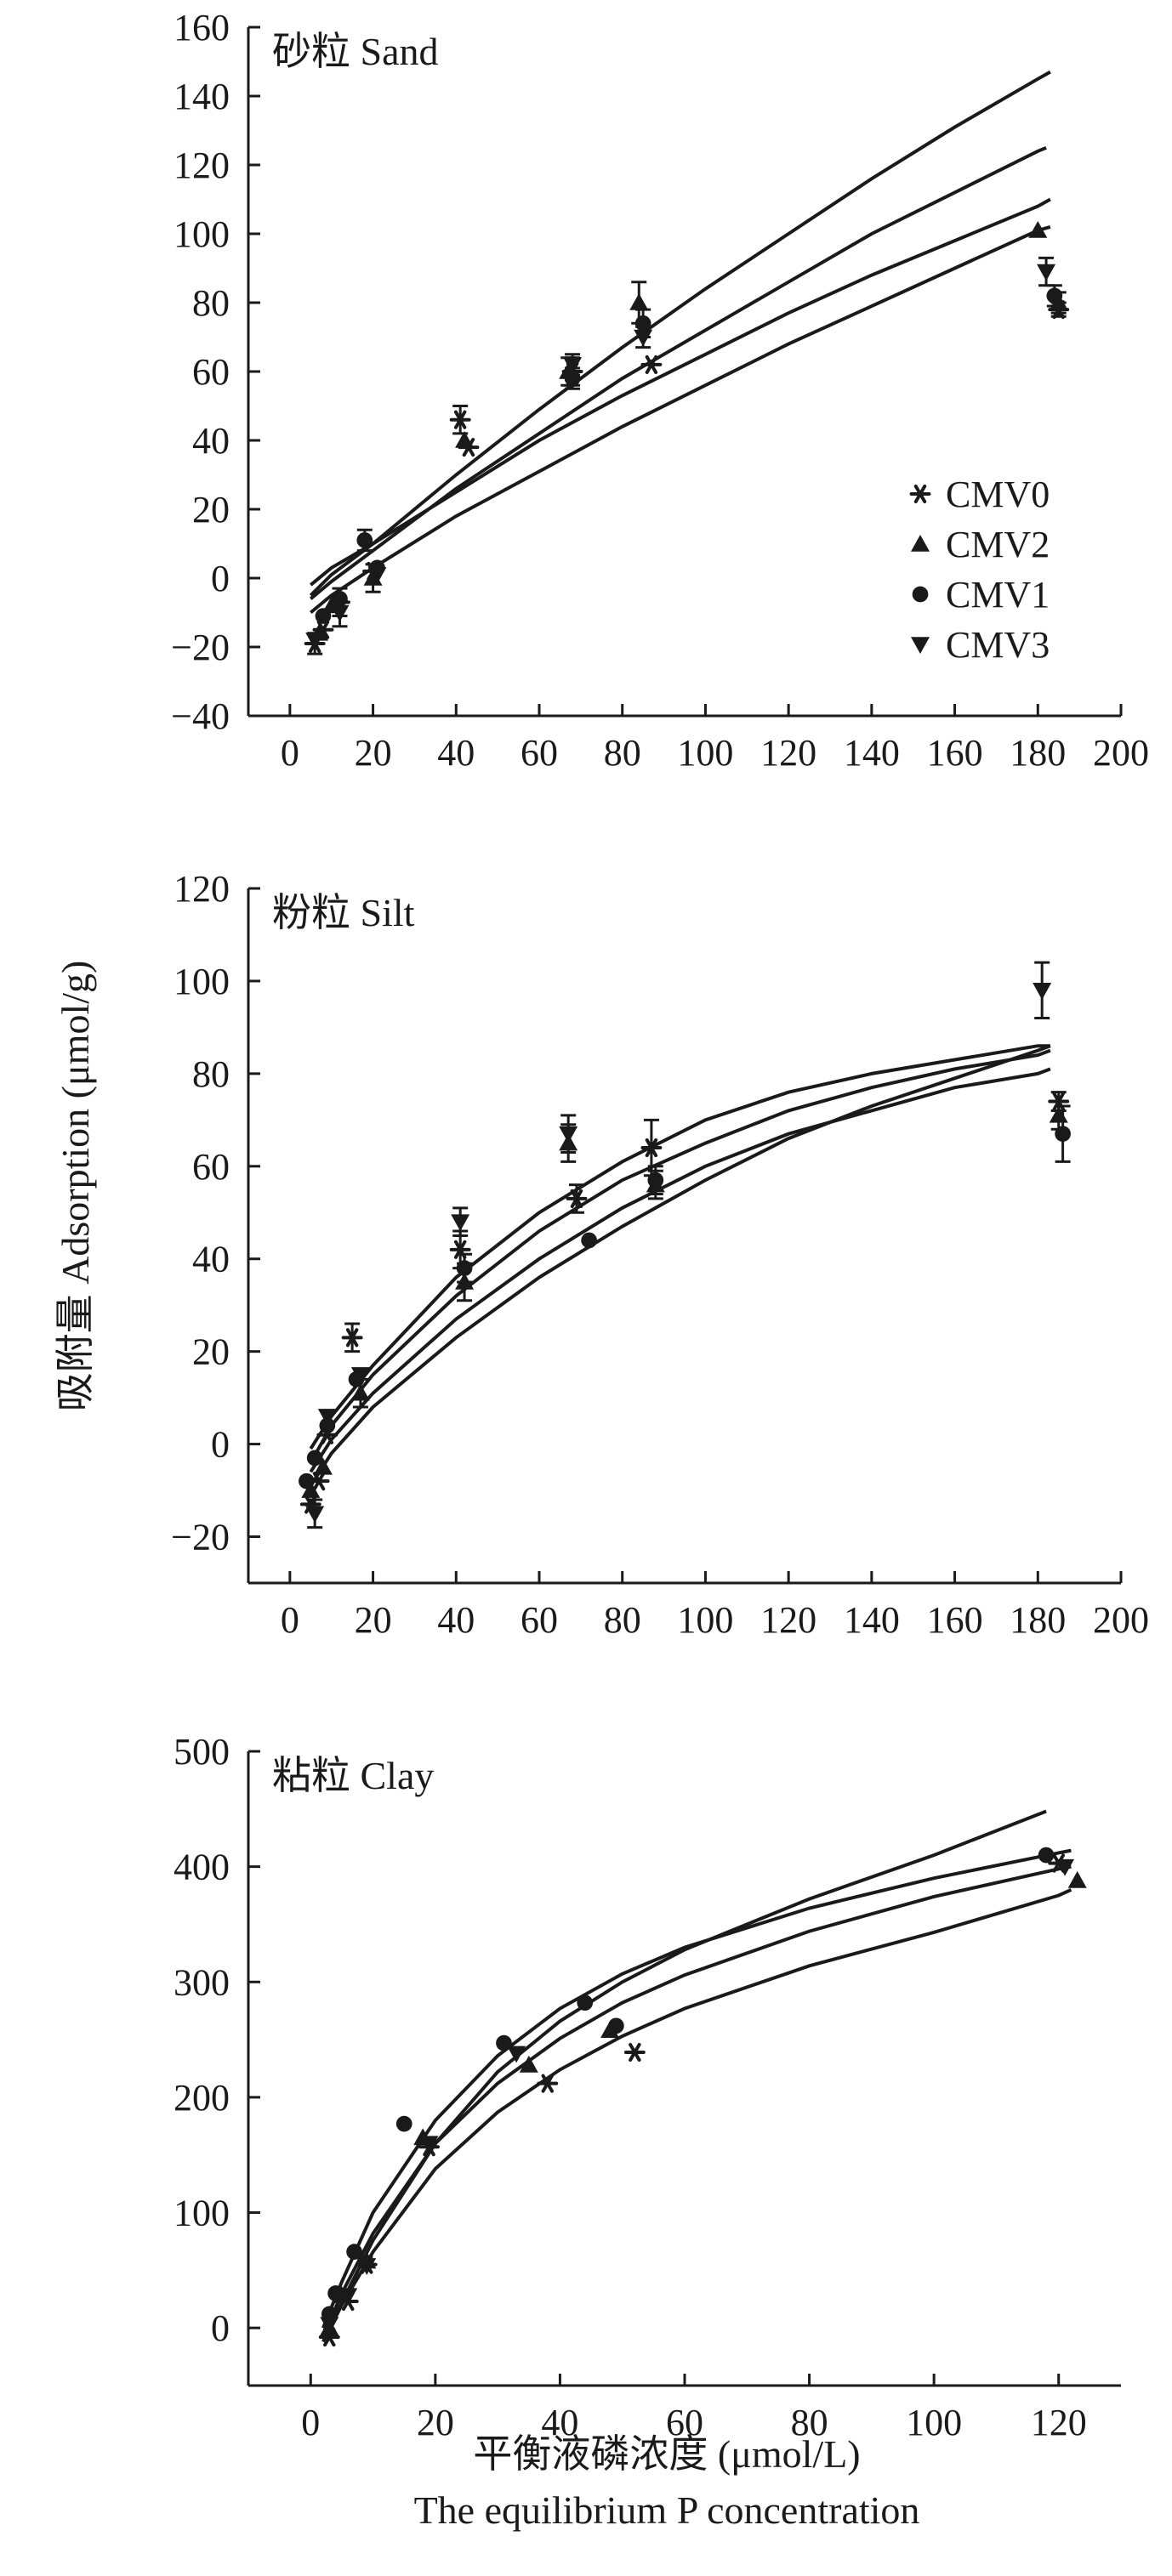 The height and width of the screenshot is (2576, 1172). Describe the element at coordinates (560, 2423) in the screenshot. I see `x-tick-label: 40` at that location.